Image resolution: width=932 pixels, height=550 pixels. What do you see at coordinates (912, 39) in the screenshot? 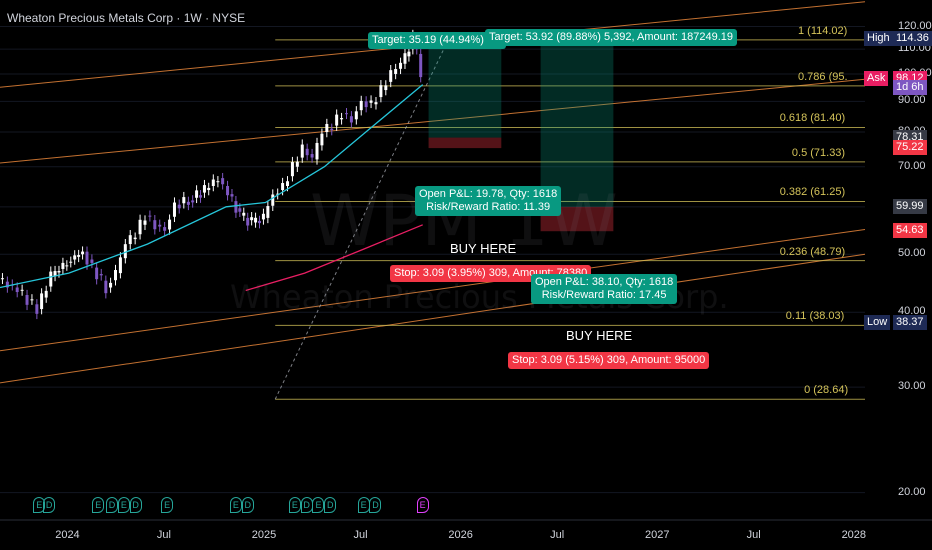
I see `price-tag-value: 114.36` at bounding box center [912, 39].